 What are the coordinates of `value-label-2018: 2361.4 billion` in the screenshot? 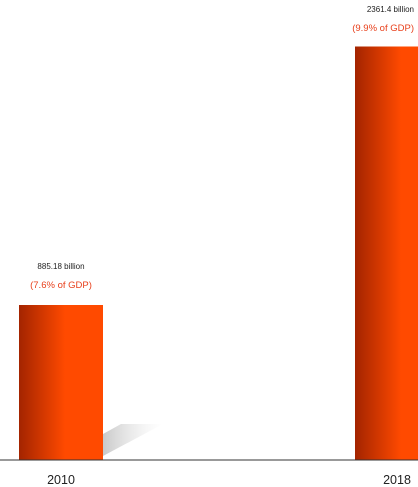 It's located at (390, 9).